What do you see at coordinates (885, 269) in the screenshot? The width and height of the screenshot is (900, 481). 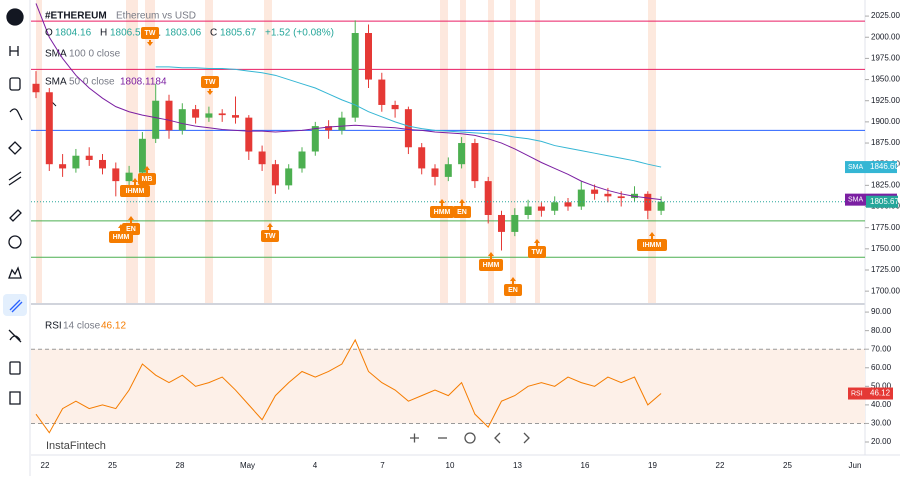 I see `y-tick-label: 1725.00` at bounding box center [885, 269].